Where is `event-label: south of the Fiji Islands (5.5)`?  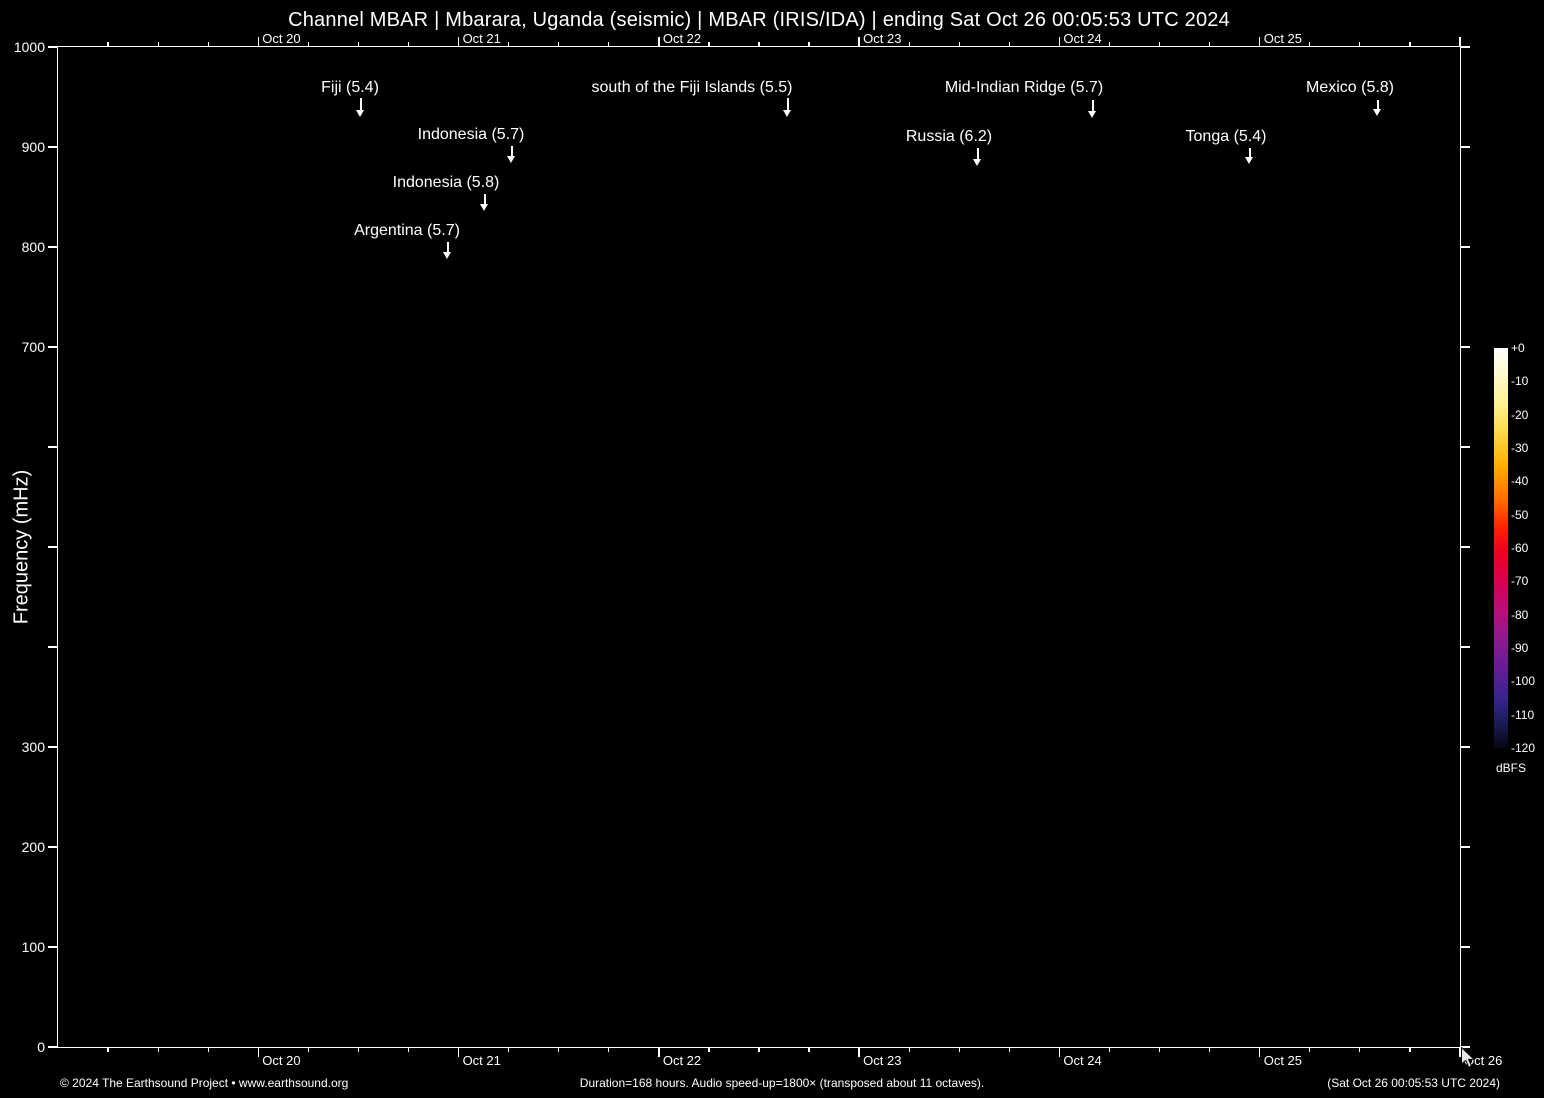 event-label: south of the Fiji Islands (5.5) is located at coordinates (692, 87).